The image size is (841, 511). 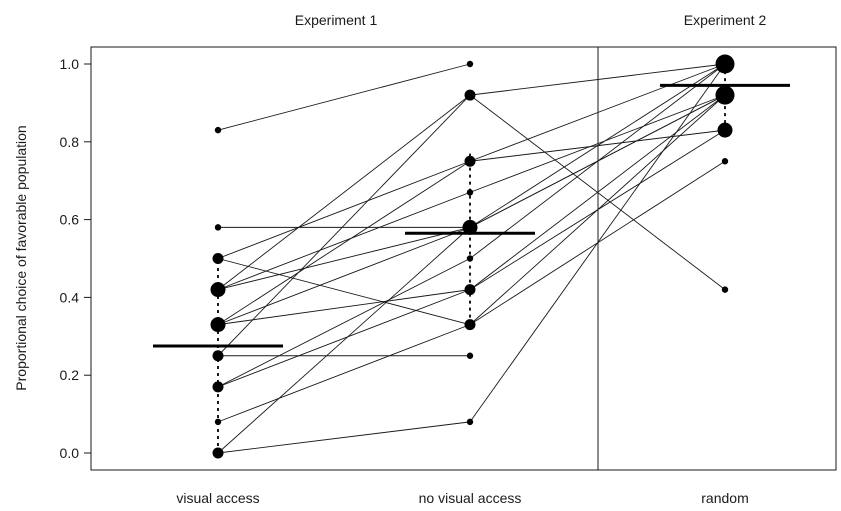 I want to click on category-label: visual access, so click(x=217, y=498).